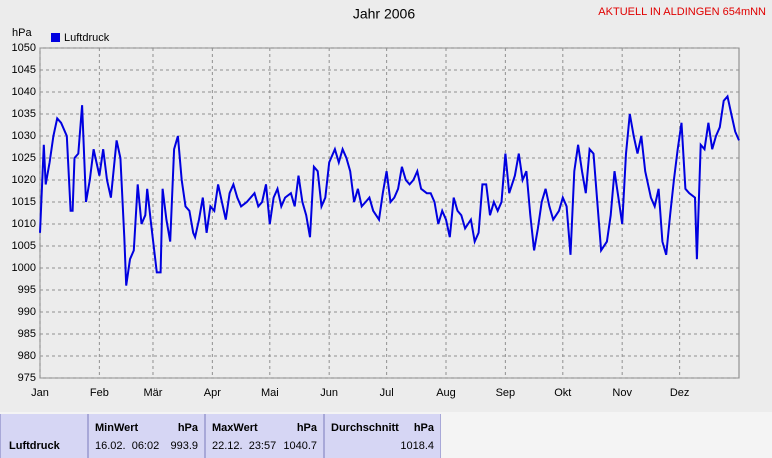  What do you see at coordinates (87, 38) in the screenshot?
I see `legend-label: Luftdruck` at bounding box center [87, 38].